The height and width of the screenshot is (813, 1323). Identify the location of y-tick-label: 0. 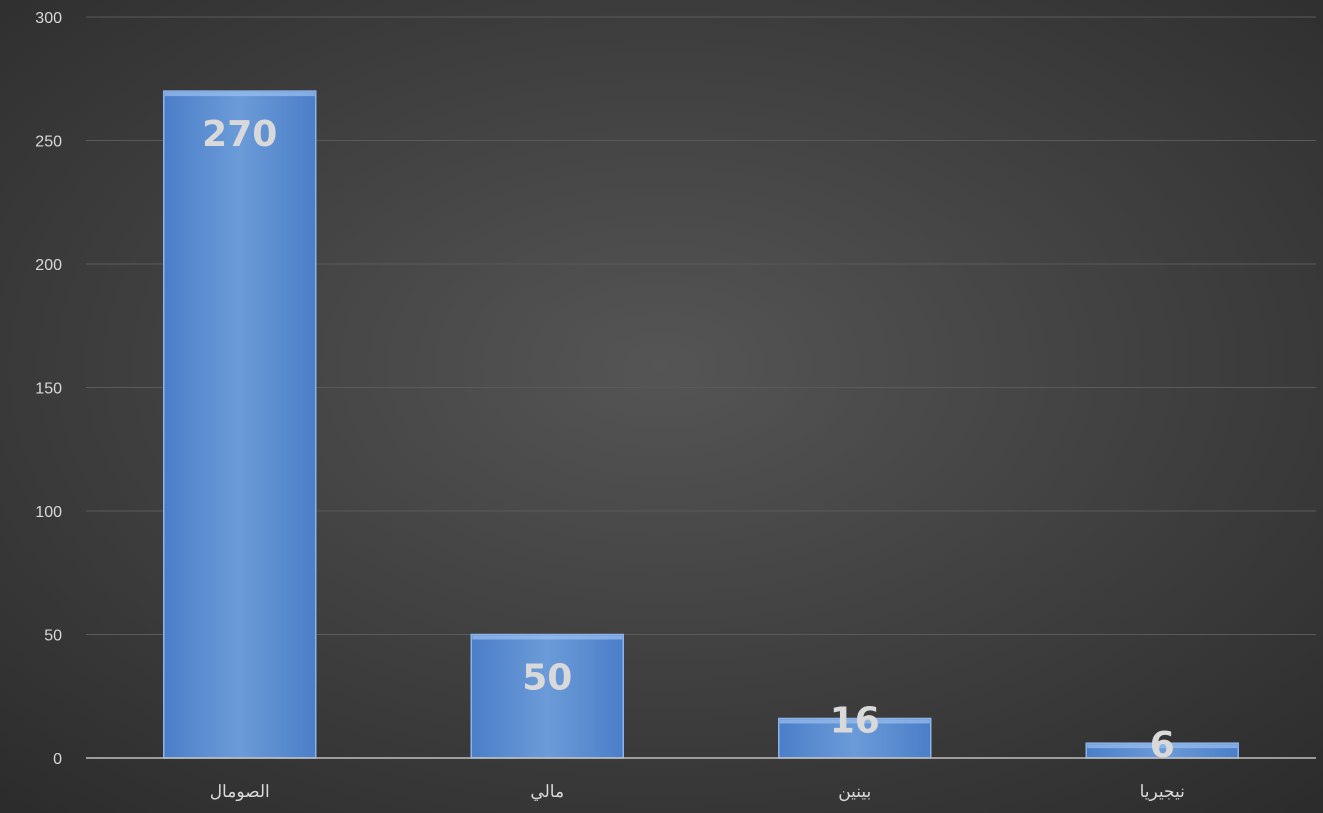
(57, 759).